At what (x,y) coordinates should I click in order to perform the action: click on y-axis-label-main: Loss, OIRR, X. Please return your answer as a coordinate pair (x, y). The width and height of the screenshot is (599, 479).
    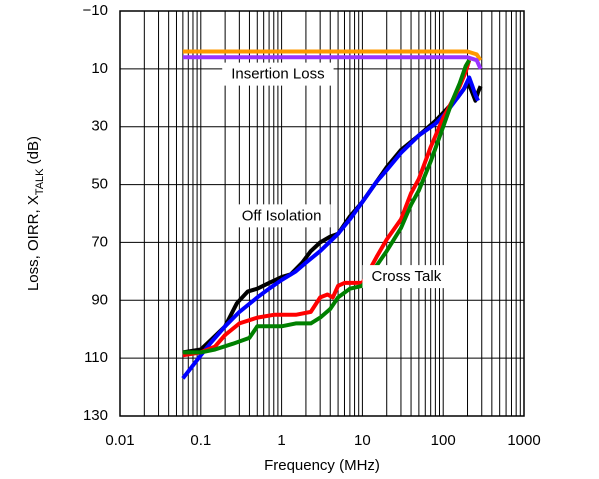
    Looking at the image, I should click on (33, 243).